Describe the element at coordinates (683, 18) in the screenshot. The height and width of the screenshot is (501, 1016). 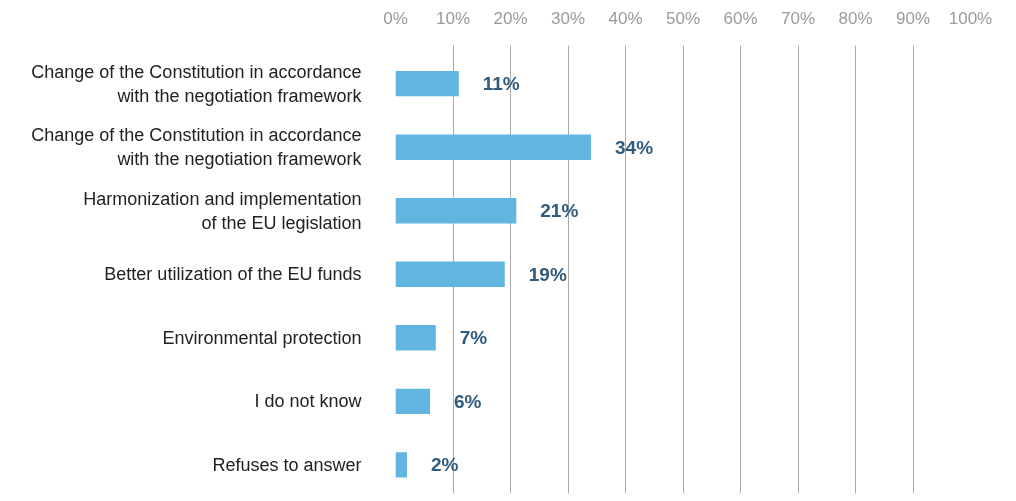
I see `x-tick-label: 50%` at that location.